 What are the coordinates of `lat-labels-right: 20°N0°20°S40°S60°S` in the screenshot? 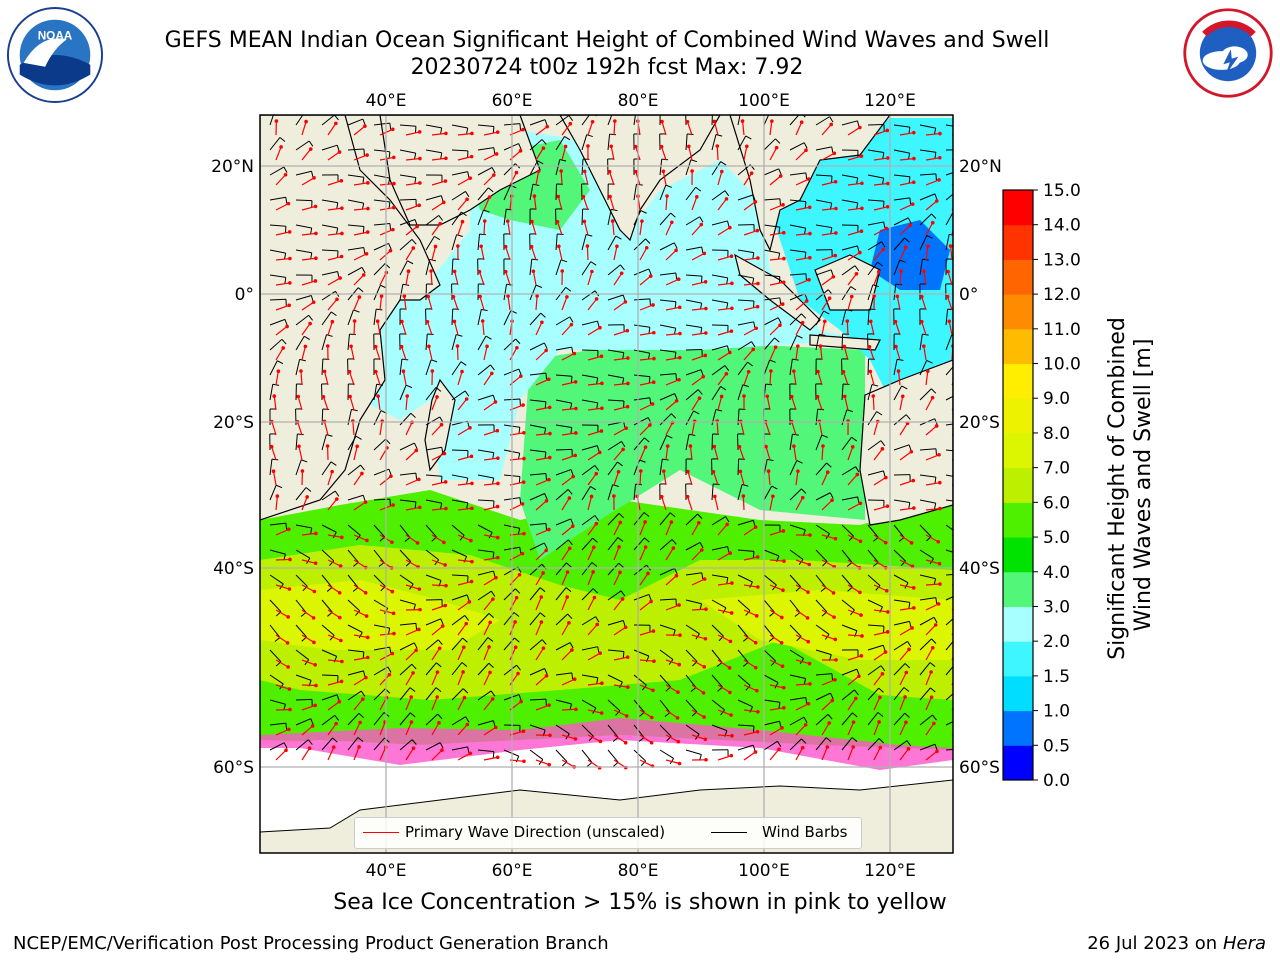 It's located at (980, 467).